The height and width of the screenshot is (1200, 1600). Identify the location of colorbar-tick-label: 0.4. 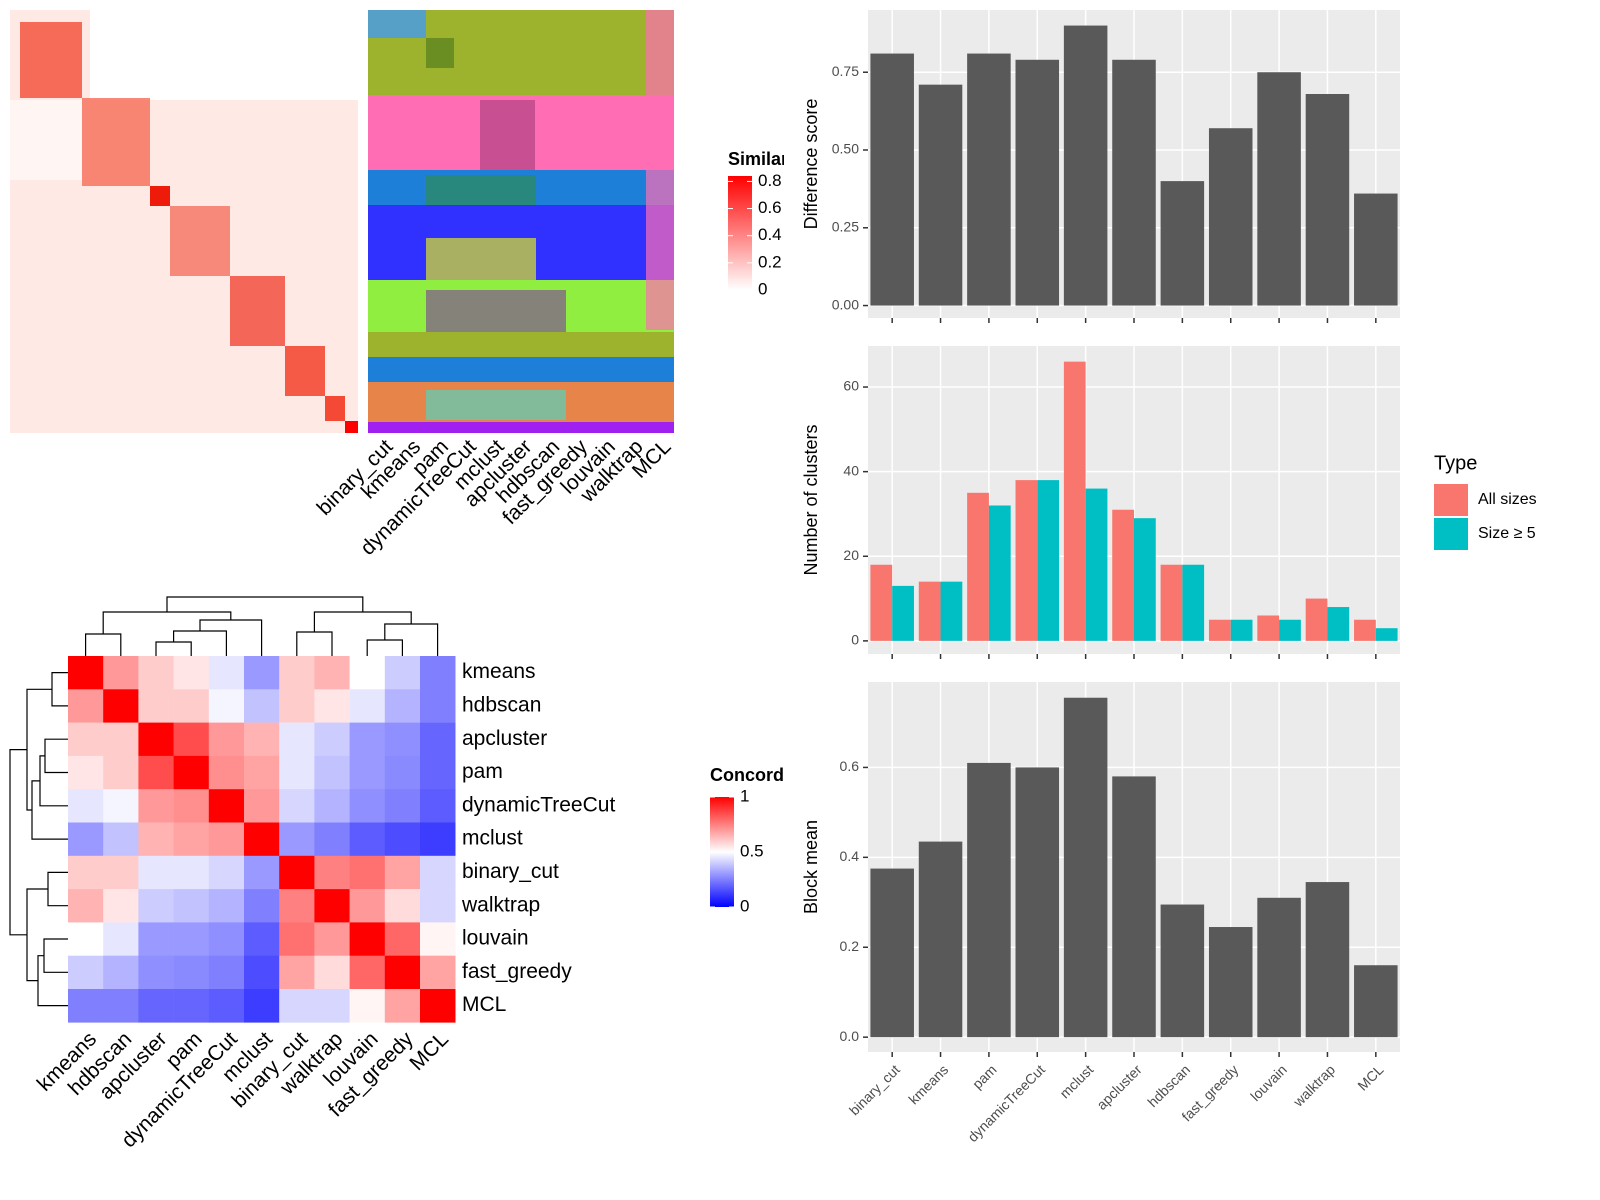
(770, 234).